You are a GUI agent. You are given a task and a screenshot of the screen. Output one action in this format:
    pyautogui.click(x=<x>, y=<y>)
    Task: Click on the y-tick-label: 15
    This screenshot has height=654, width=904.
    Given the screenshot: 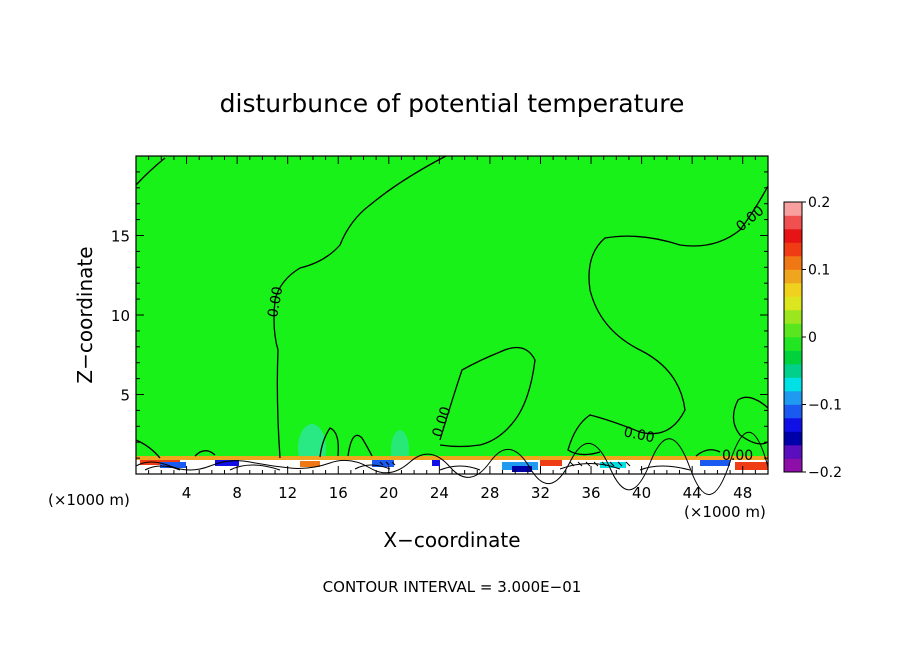 What is the action you would take?
    pyautogui.click(x=120, y=237)
    